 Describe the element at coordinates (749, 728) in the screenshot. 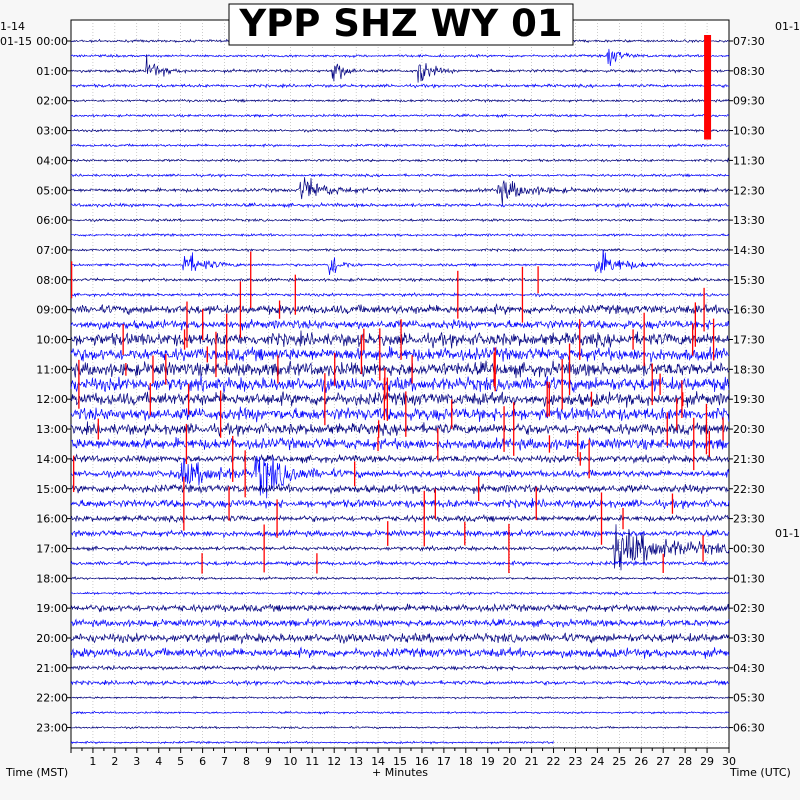

I see `right-hour-label: 06:30` at that location.